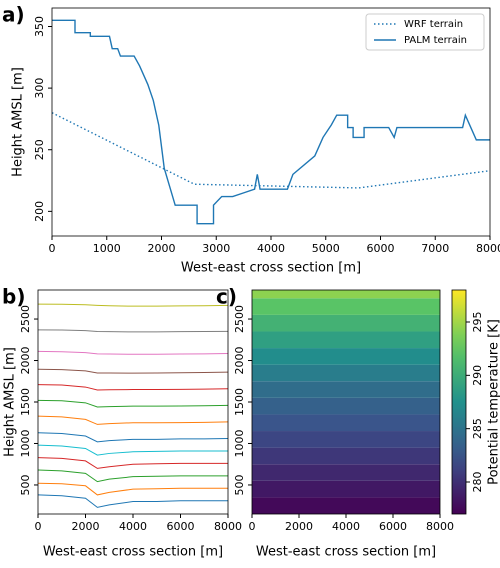 This screenshot has height=568, width=500. What do you see at coordinates (39, 211) in the screenshot?
I see `y-tick-label: 200` at bounding box center [39, 211].